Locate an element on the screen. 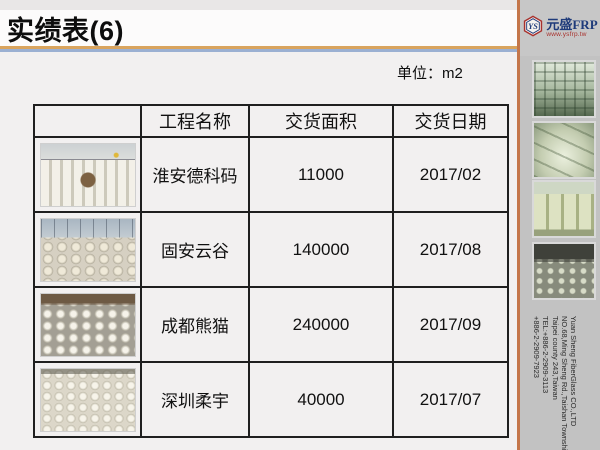 This screenshot has width=600, height=450. divider-orange is located at coordinates (259, 47).